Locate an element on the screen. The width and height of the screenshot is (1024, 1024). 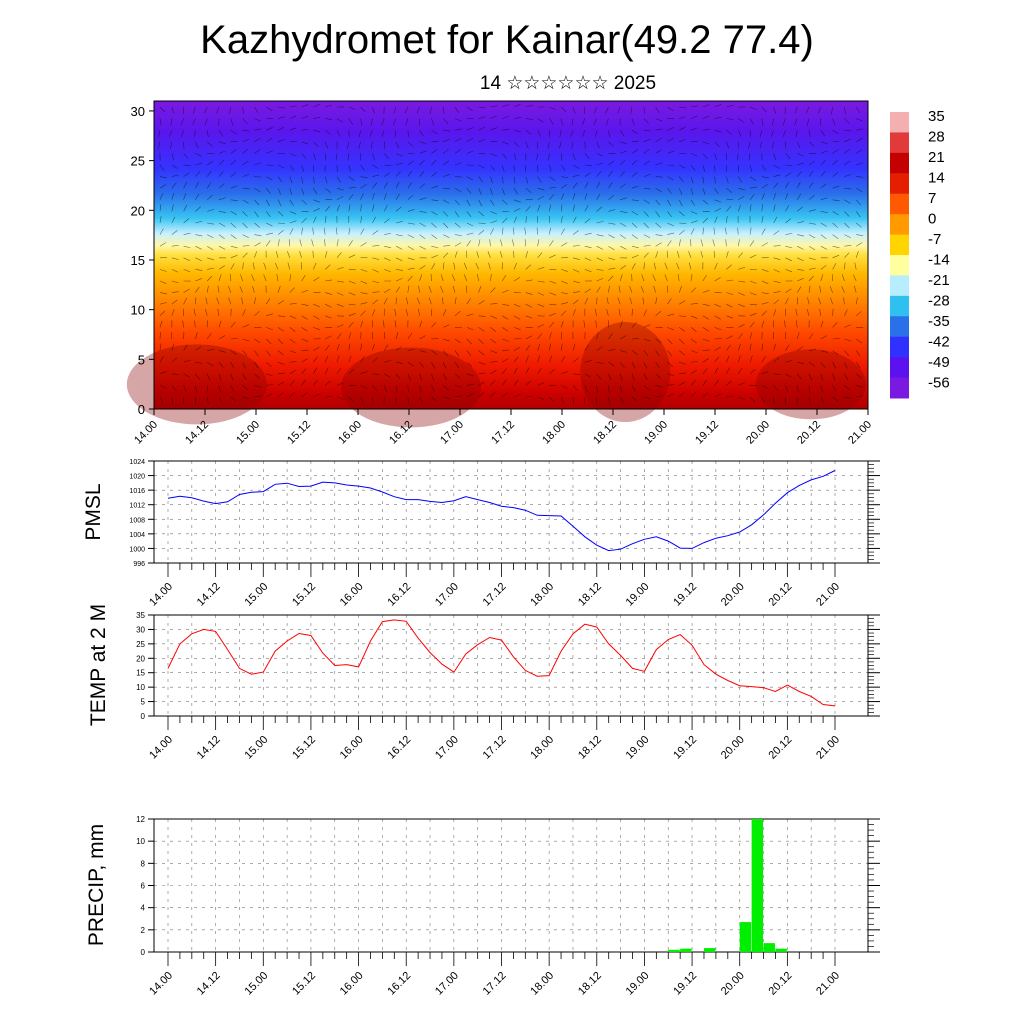
x-tick-label: 18.00 is located at coordinates (542, 748).